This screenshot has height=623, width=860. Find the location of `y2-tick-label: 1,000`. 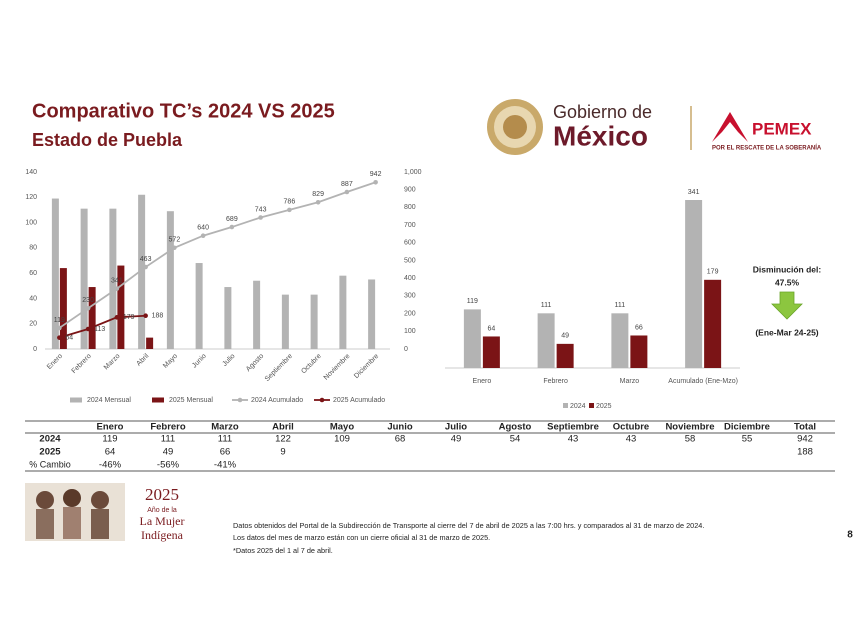

y2-tick-label: 1,000 is located at coordinates (413, 172).